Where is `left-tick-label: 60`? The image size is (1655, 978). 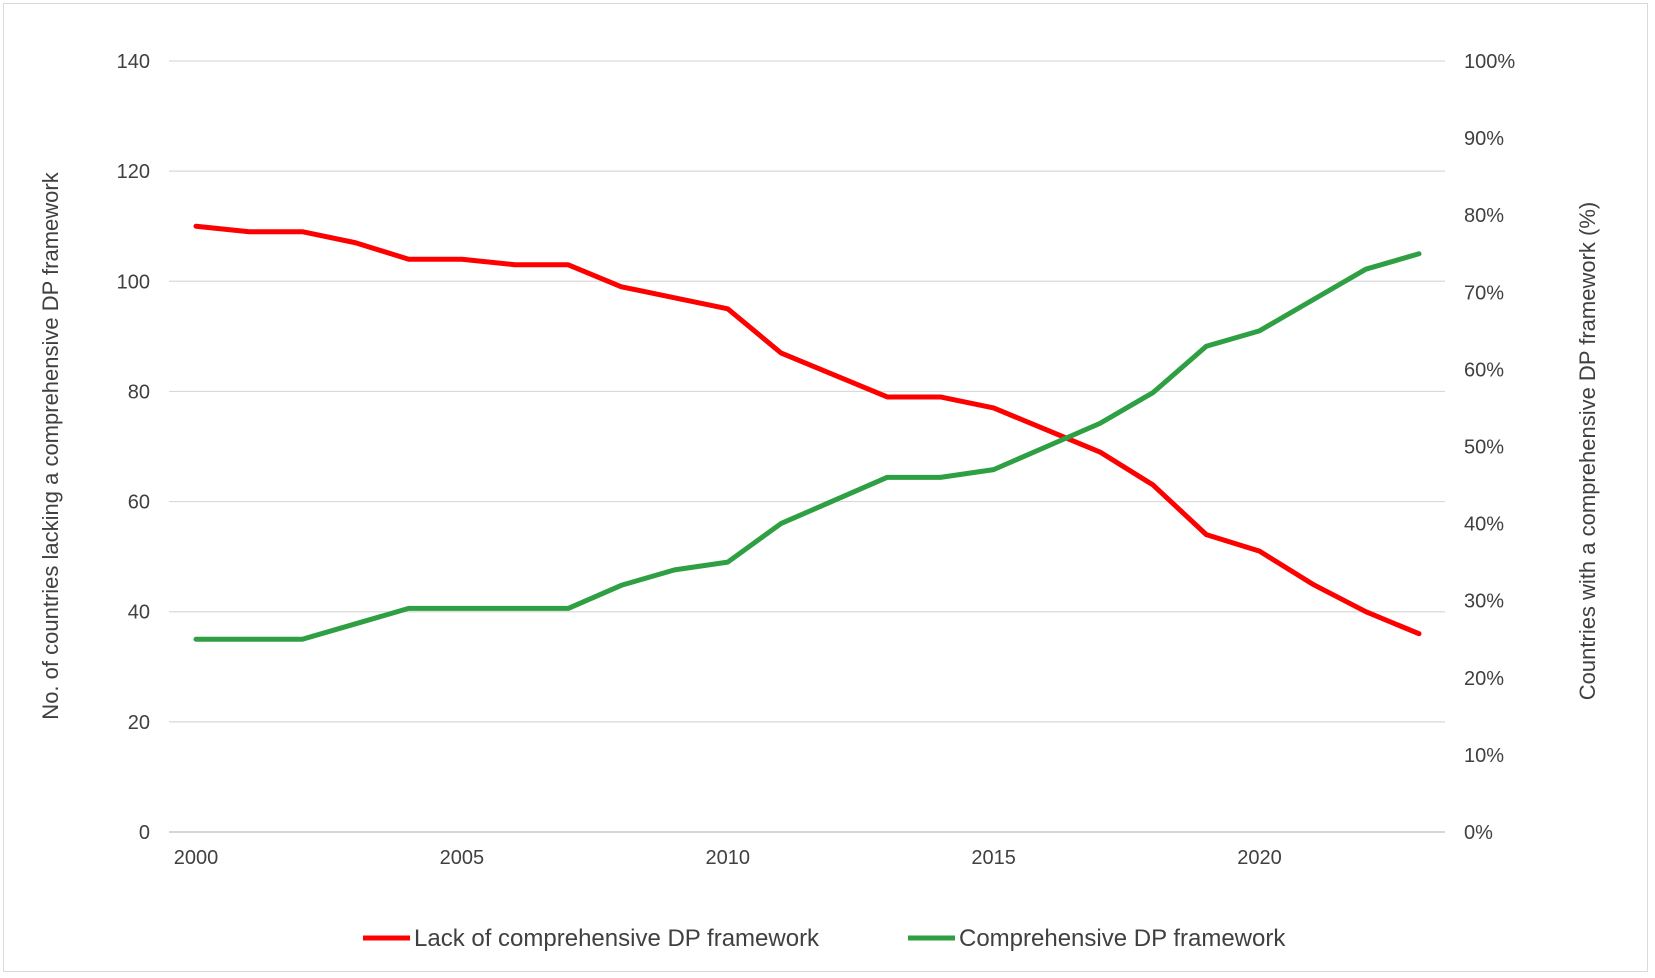
left-tick-label: 60 is located at coordinates (139, 503).